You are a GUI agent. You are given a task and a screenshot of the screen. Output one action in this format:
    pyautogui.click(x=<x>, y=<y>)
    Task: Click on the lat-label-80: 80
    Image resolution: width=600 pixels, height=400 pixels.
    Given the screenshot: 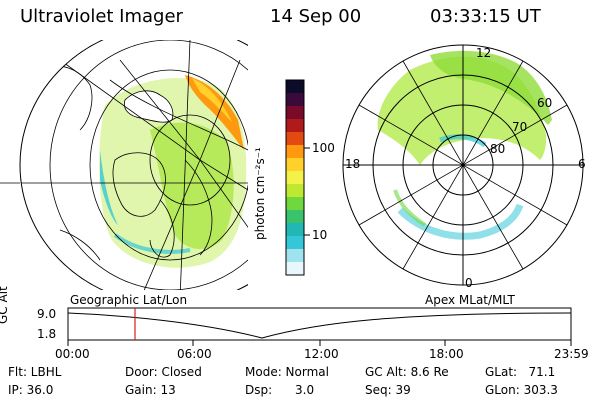 What is the action you would take?
    pyautogui.click(x=498, y=149)
    